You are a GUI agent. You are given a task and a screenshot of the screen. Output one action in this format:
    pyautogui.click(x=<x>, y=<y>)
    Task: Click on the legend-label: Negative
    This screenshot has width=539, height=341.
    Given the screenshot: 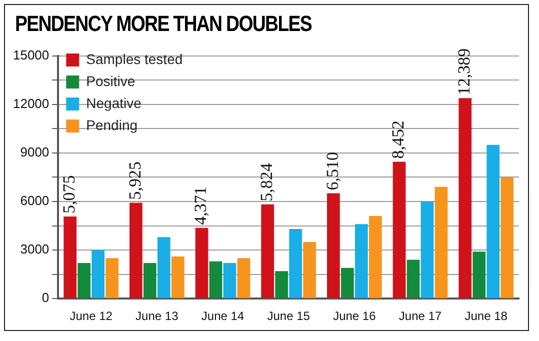 What is the action you would take?
    pyautogui.click(x=114, y=102)
    